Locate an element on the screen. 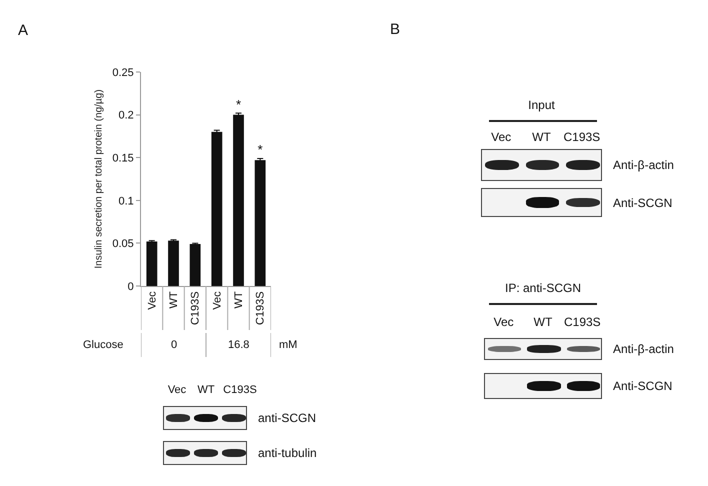  y-tick-label: 0.15 is located at coordinates (123, 158).